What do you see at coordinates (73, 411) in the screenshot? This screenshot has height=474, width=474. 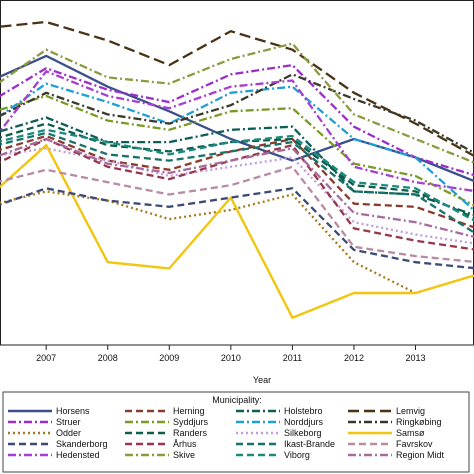 I see `legend-label: Horsens` at bounding box center [73, 411].